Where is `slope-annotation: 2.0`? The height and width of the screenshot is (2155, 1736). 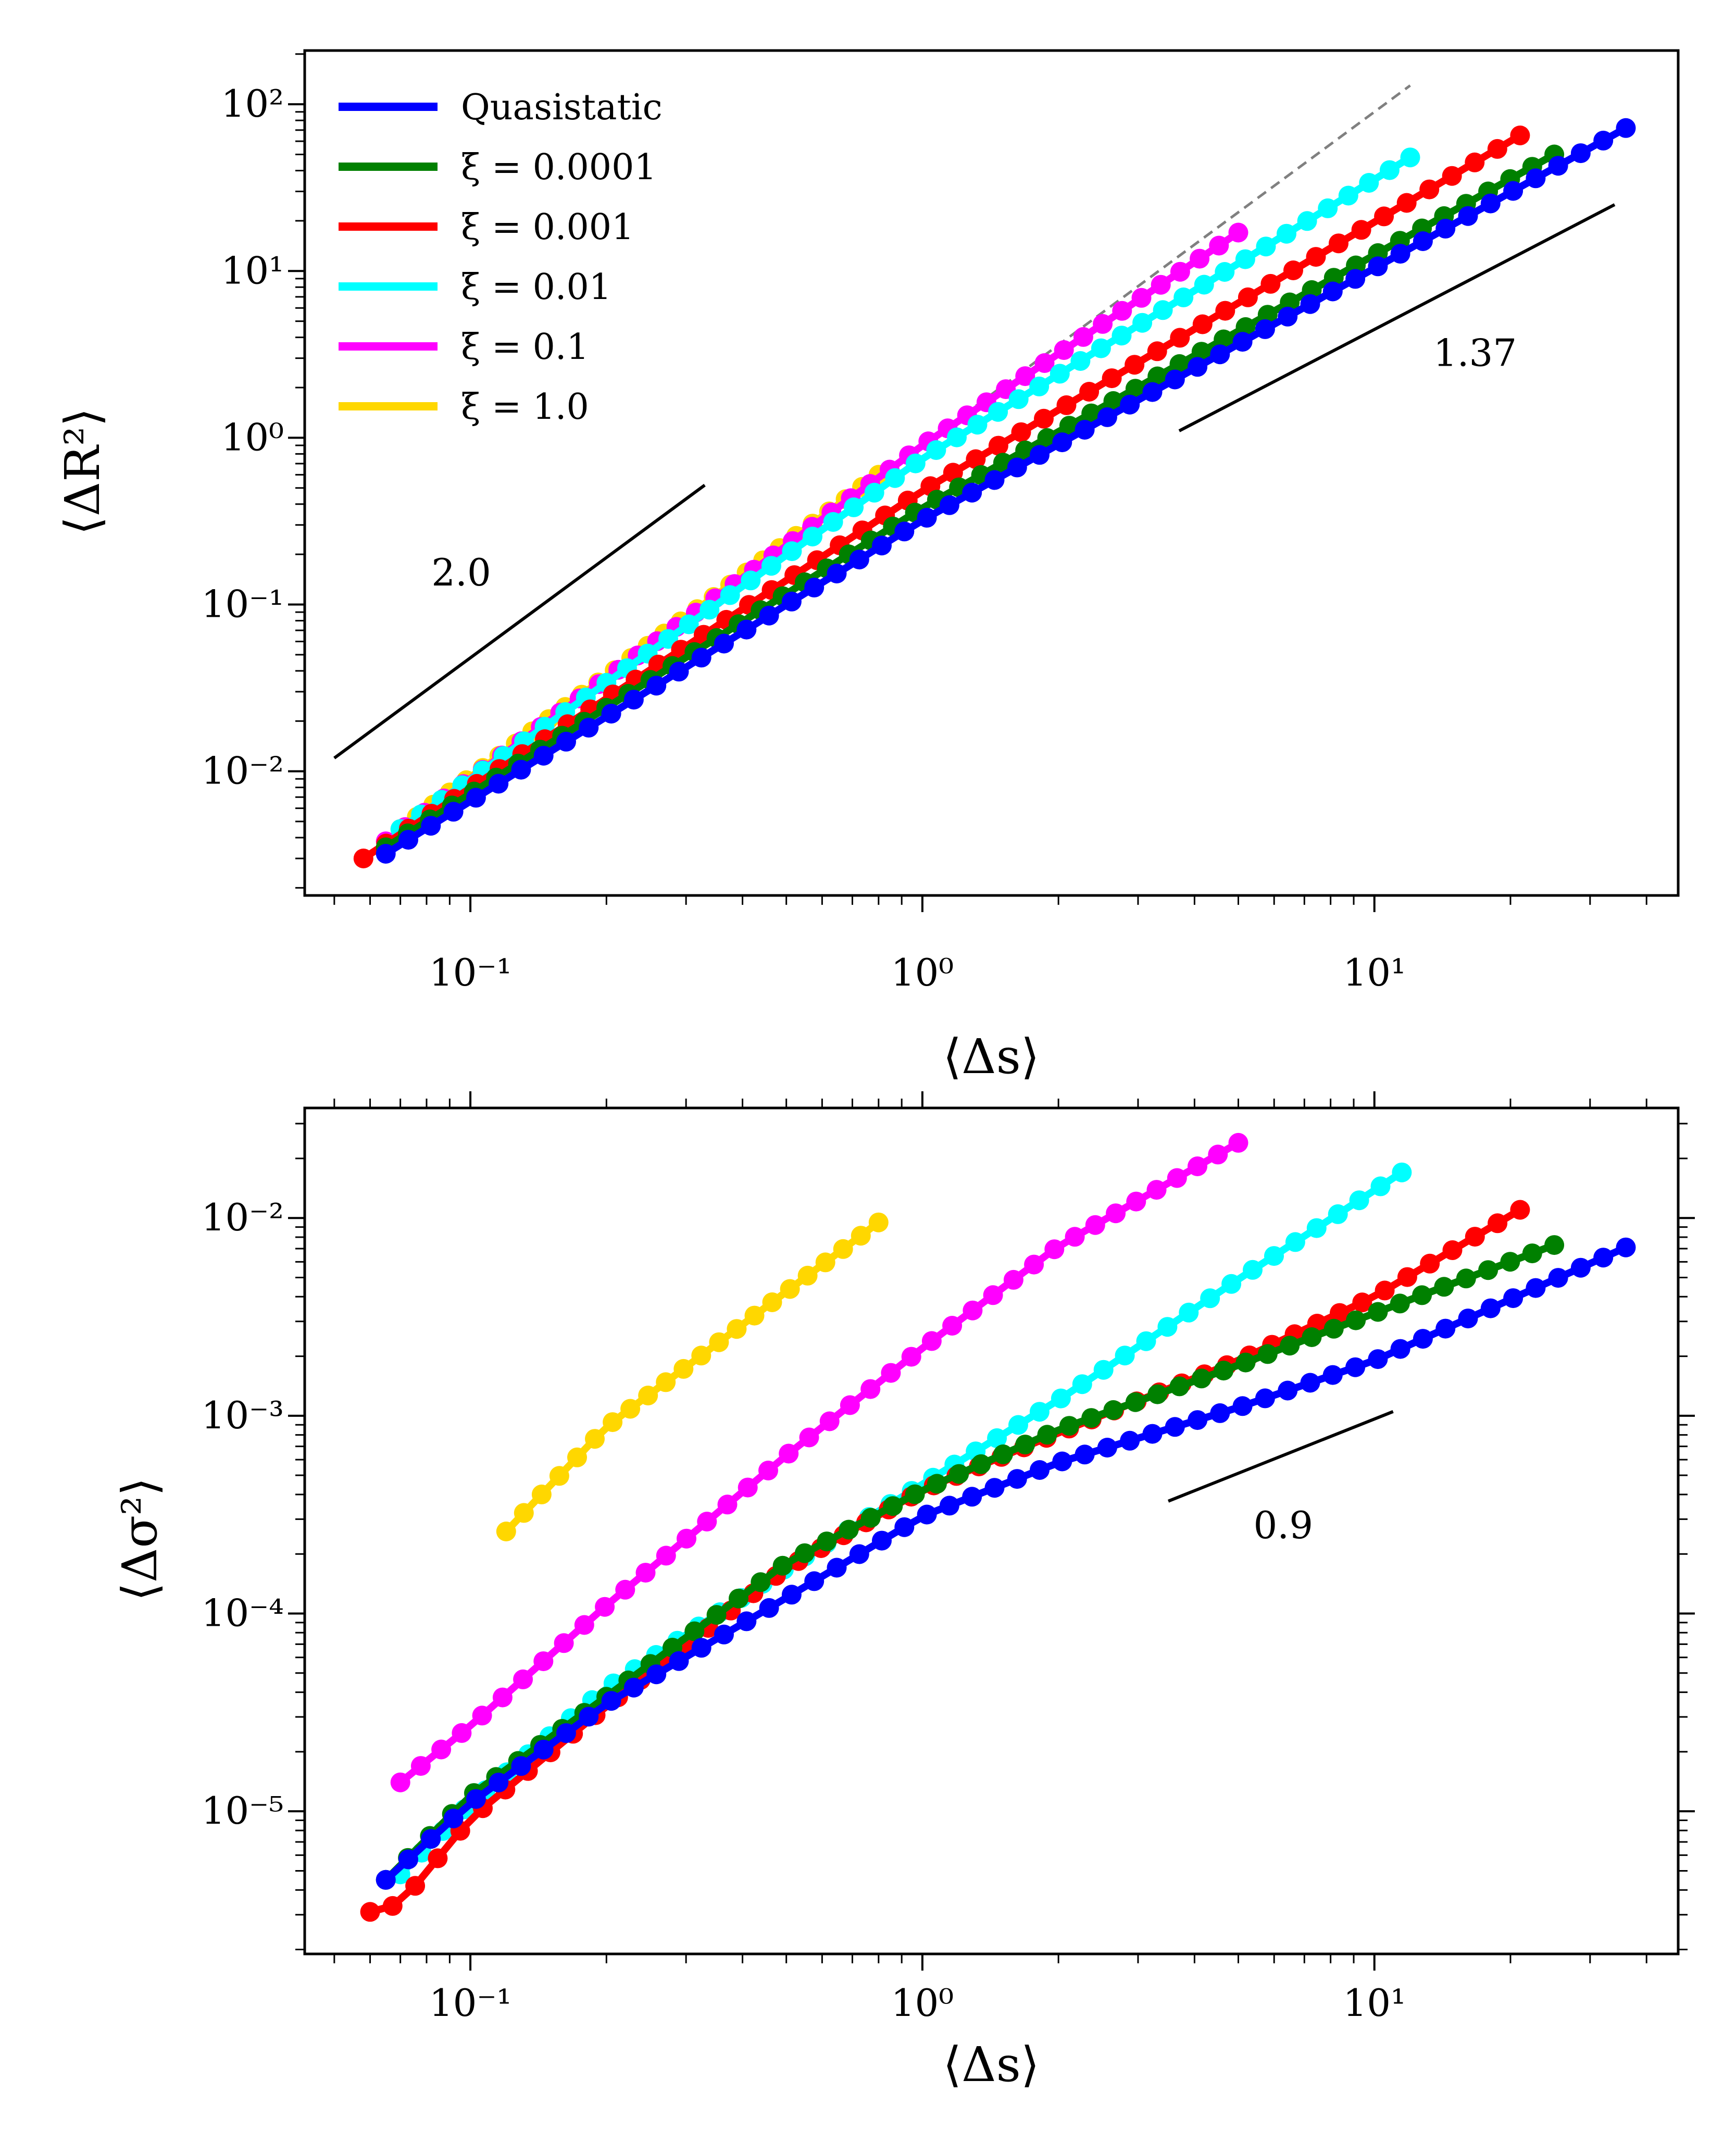
slope-annotation: 2.0 is located at coordinates (461, 572).